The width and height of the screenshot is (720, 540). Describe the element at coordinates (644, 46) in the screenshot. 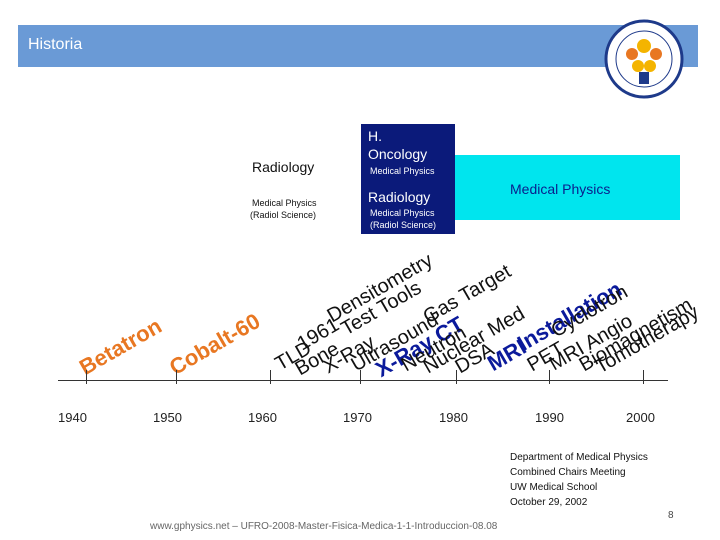

I see `logo-sun` at that location.